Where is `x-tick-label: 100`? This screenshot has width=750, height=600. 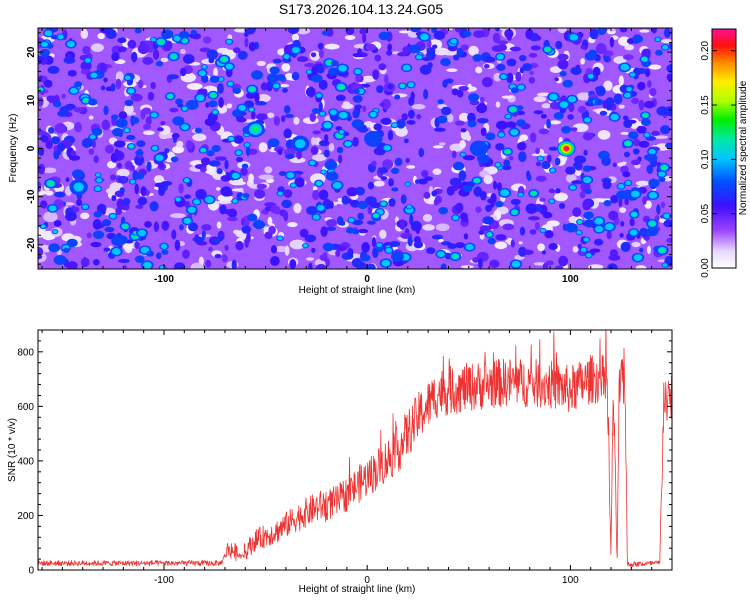 x-tick-label: 100 is located at coordinates (570, 580).